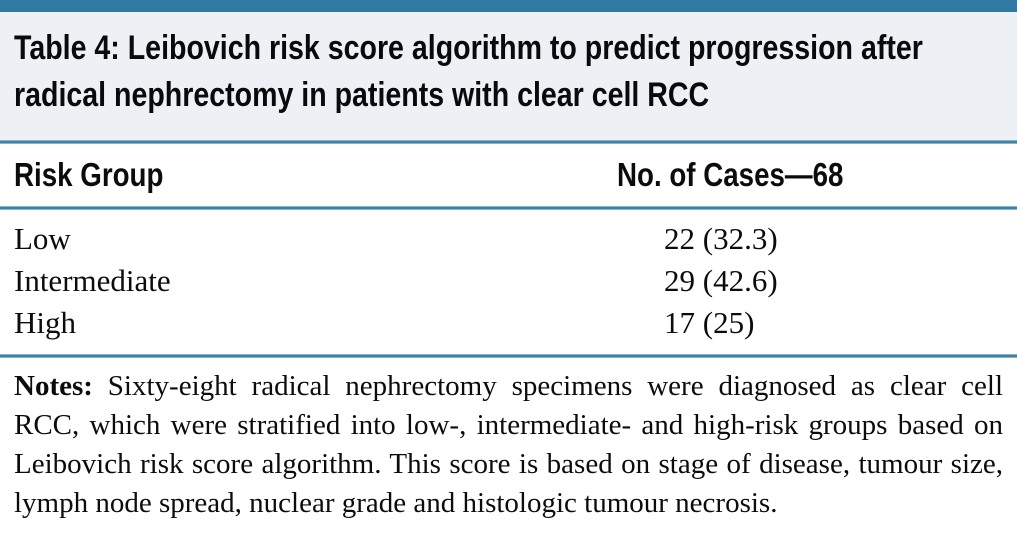 The width and height of the screenshot is (1017, 554). I want to click on row-label-low: Low, so click(42, 238).